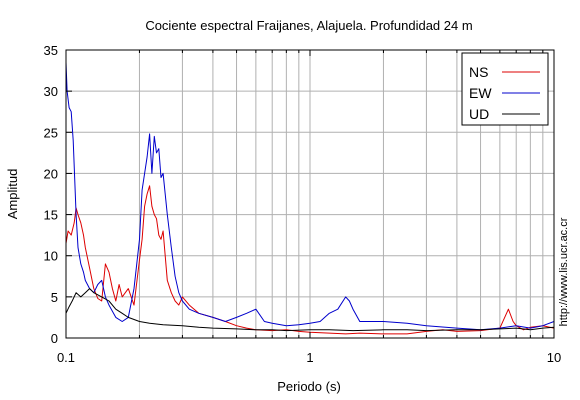  I want to click on y-tick-label: 30, so click(51, 91).